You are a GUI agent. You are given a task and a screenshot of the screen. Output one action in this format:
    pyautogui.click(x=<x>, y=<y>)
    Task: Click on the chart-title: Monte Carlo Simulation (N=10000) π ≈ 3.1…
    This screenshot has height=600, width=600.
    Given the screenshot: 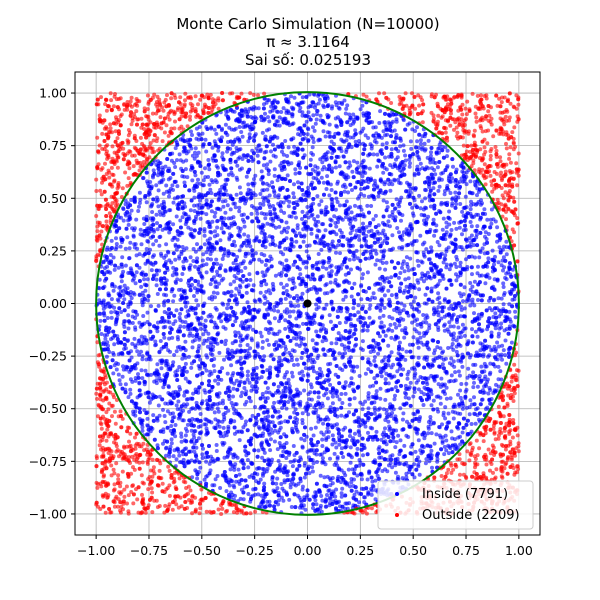 What is the action you would take?
    pyautogui.click(x=307, y=42)
    